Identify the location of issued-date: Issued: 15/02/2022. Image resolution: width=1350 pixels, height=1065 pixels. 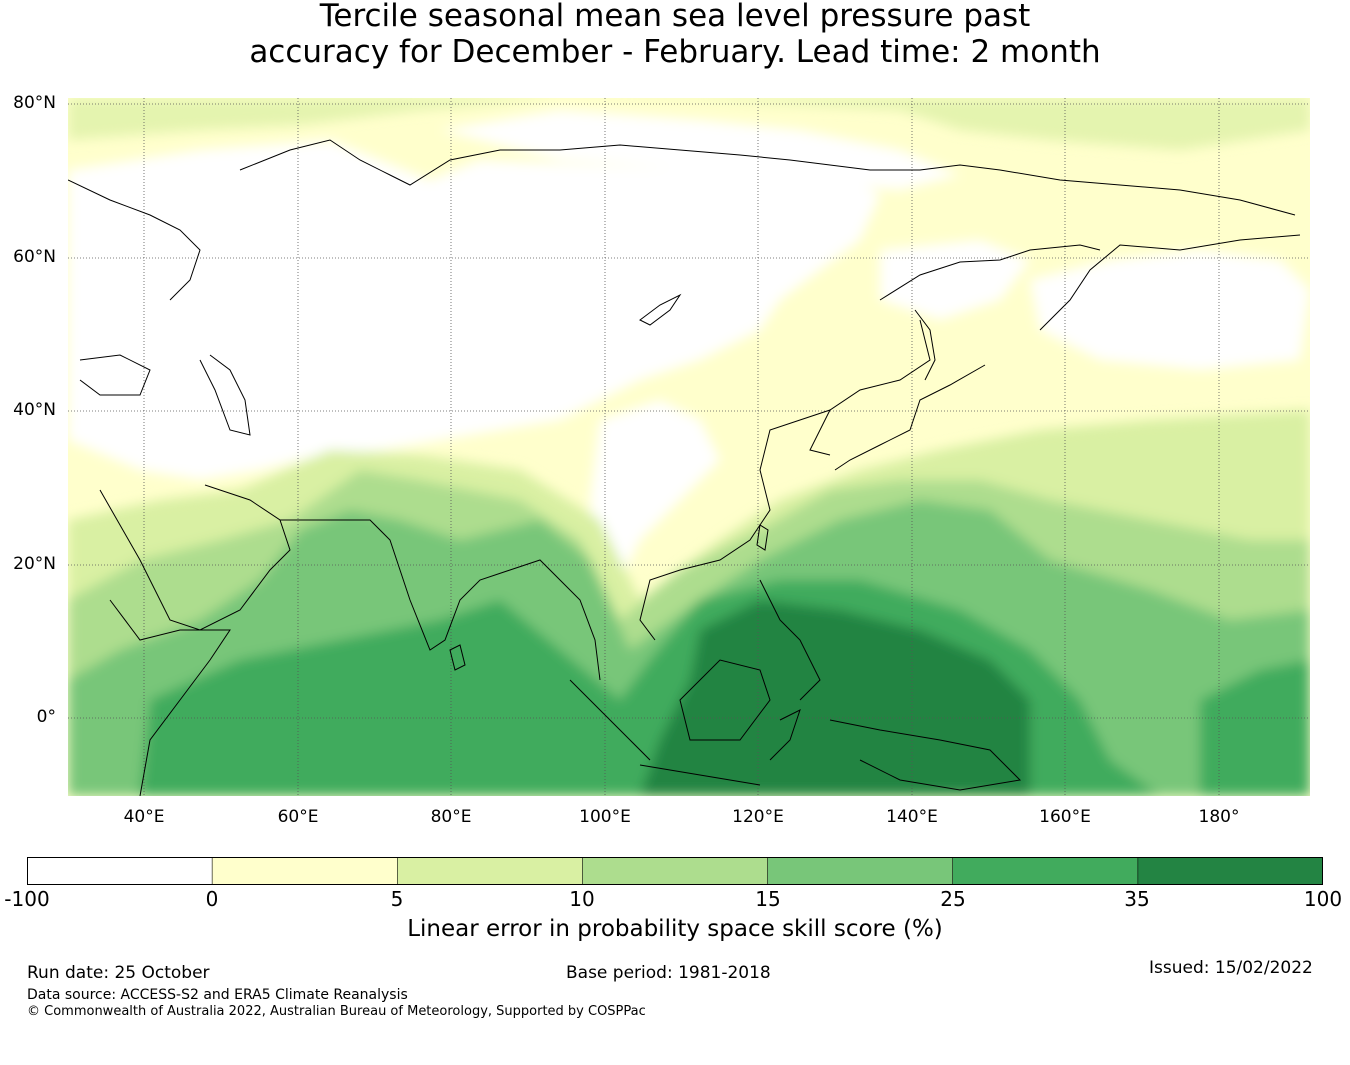
(1231, 968).